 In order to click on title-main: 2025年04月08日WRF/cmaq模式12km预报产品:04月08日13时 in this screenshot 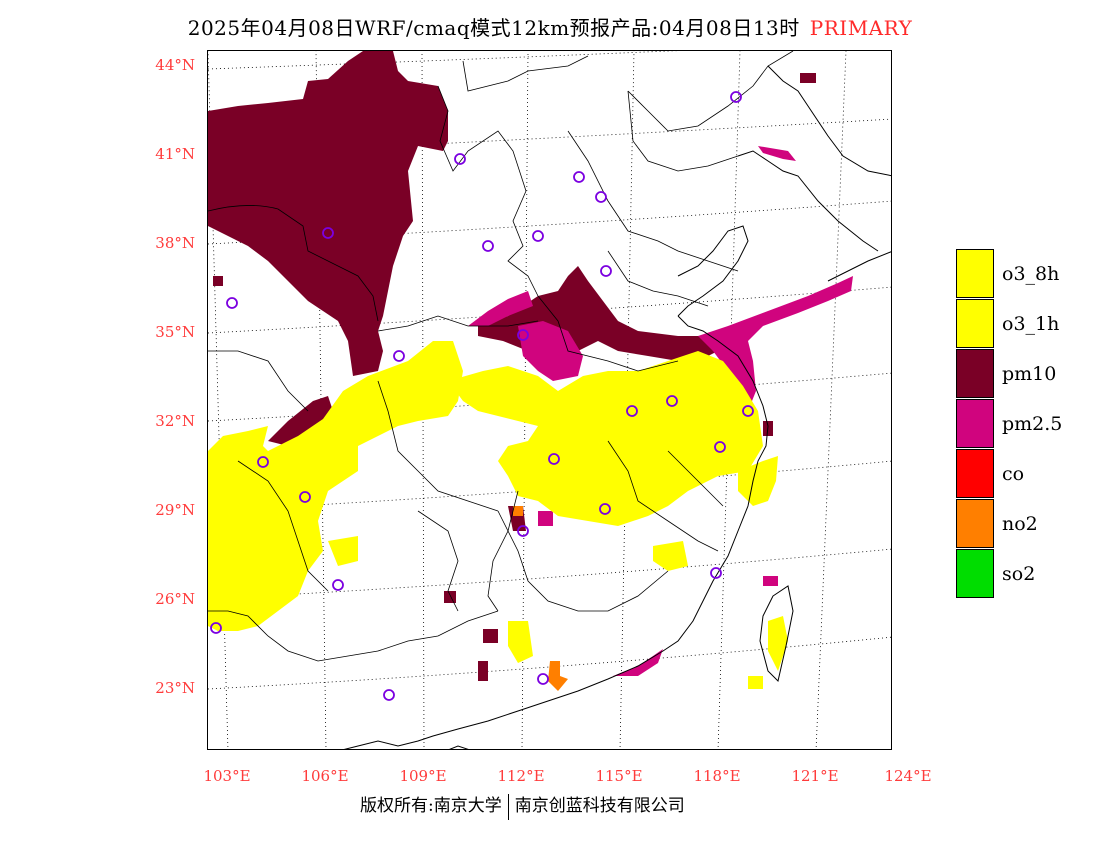, I will do `click(493, 28)`.